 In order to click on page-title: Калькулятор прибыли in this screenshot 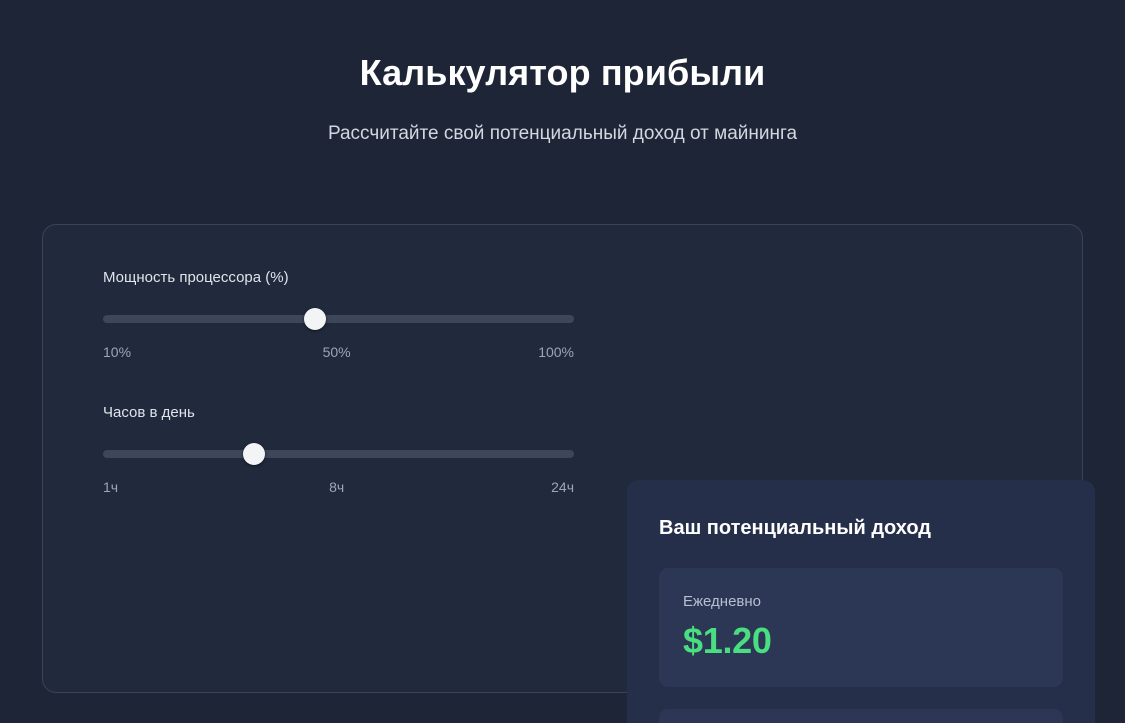, I will do `click(562, 72)`.